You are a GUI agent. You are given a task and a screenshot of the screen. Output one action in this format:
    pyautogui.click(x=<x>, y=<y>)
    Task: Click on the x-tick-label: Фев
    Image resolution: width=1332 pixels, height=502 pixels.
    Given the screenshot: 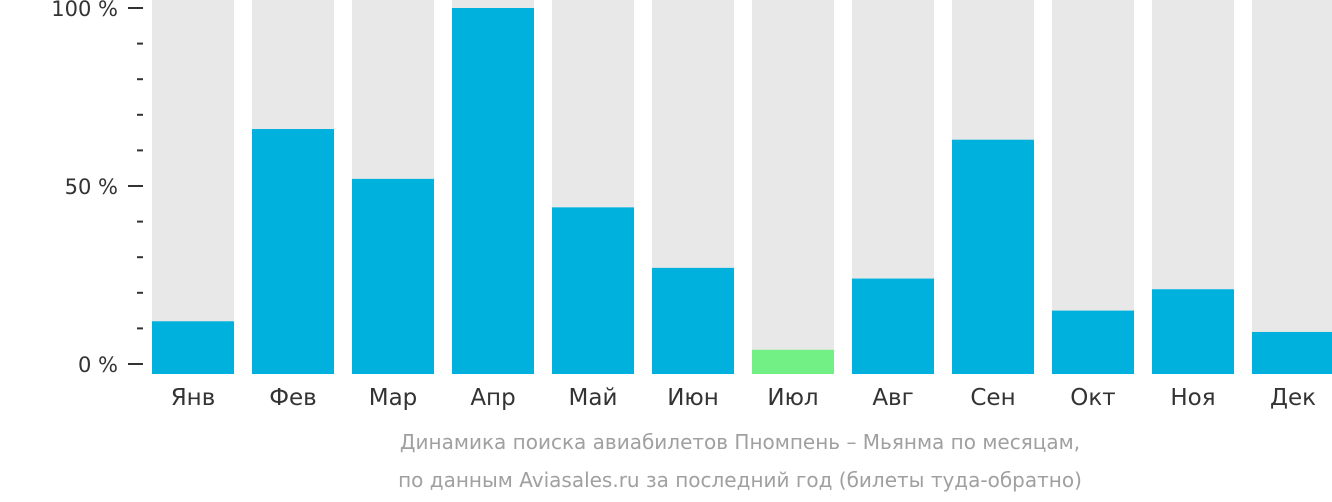 What is the action you would take?
    pyautogui.click(x=293, y=398)
    